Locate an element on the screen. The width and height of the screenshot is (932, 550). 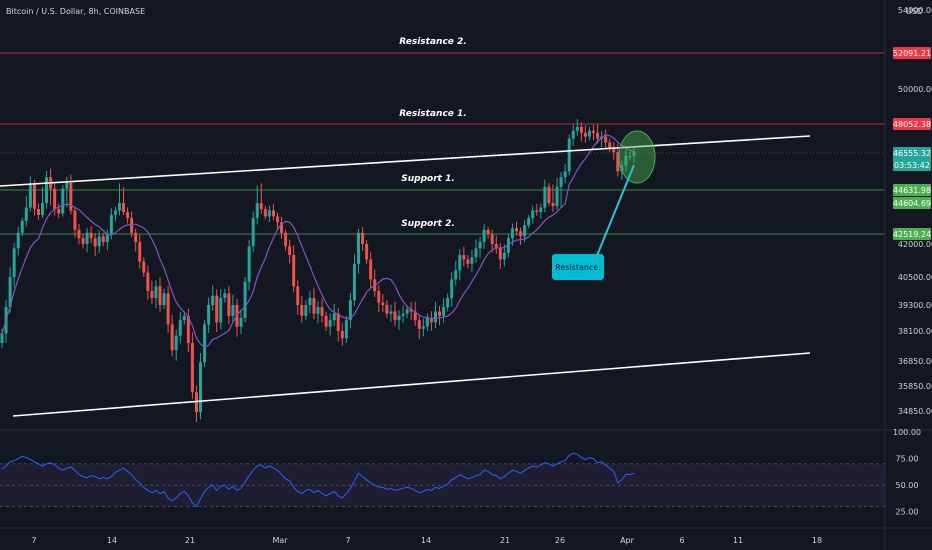
price-tag-sublabel: 03:53:42 is located at coordinates (912, 165).